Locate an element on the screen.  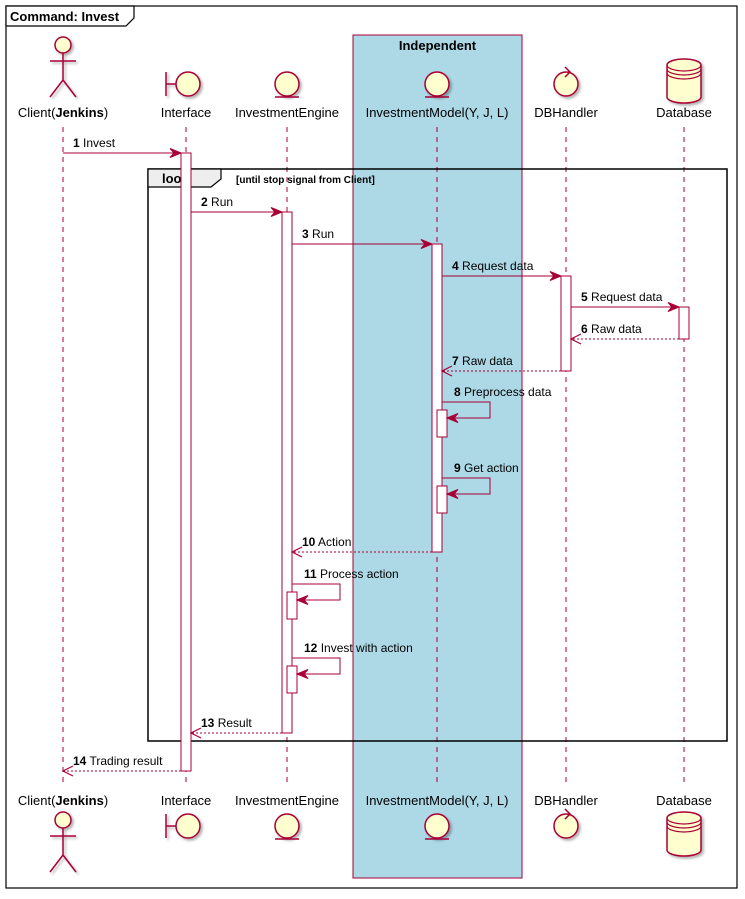
message-number: 3 is located at coordinates (305, 234).